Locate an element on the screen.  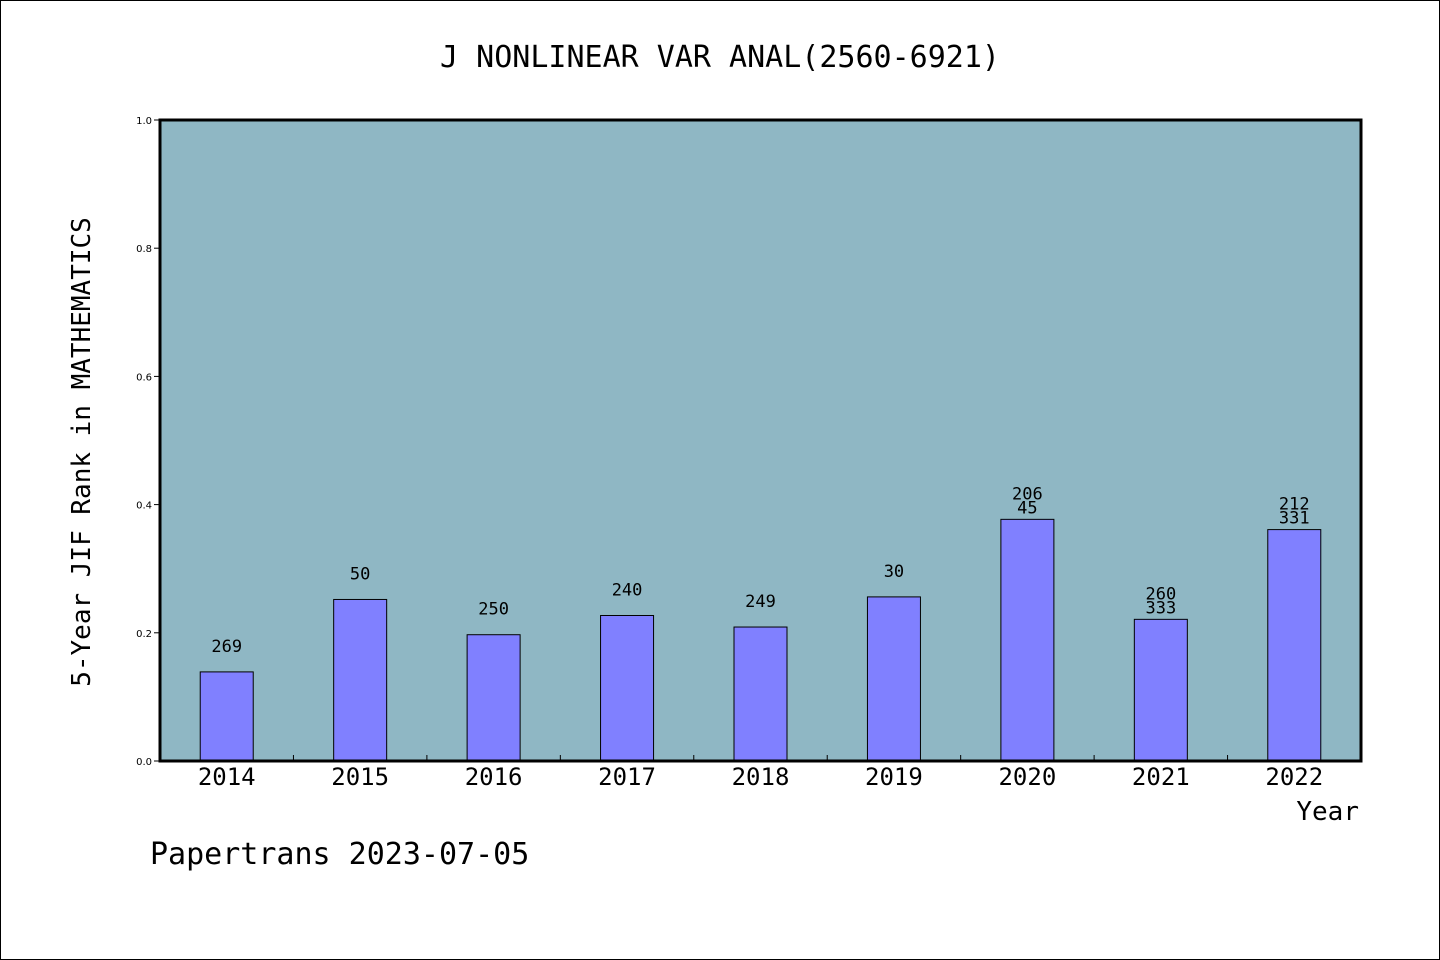
y-tick-label-0.2: 0.2 is located at coordinates (144, 634).